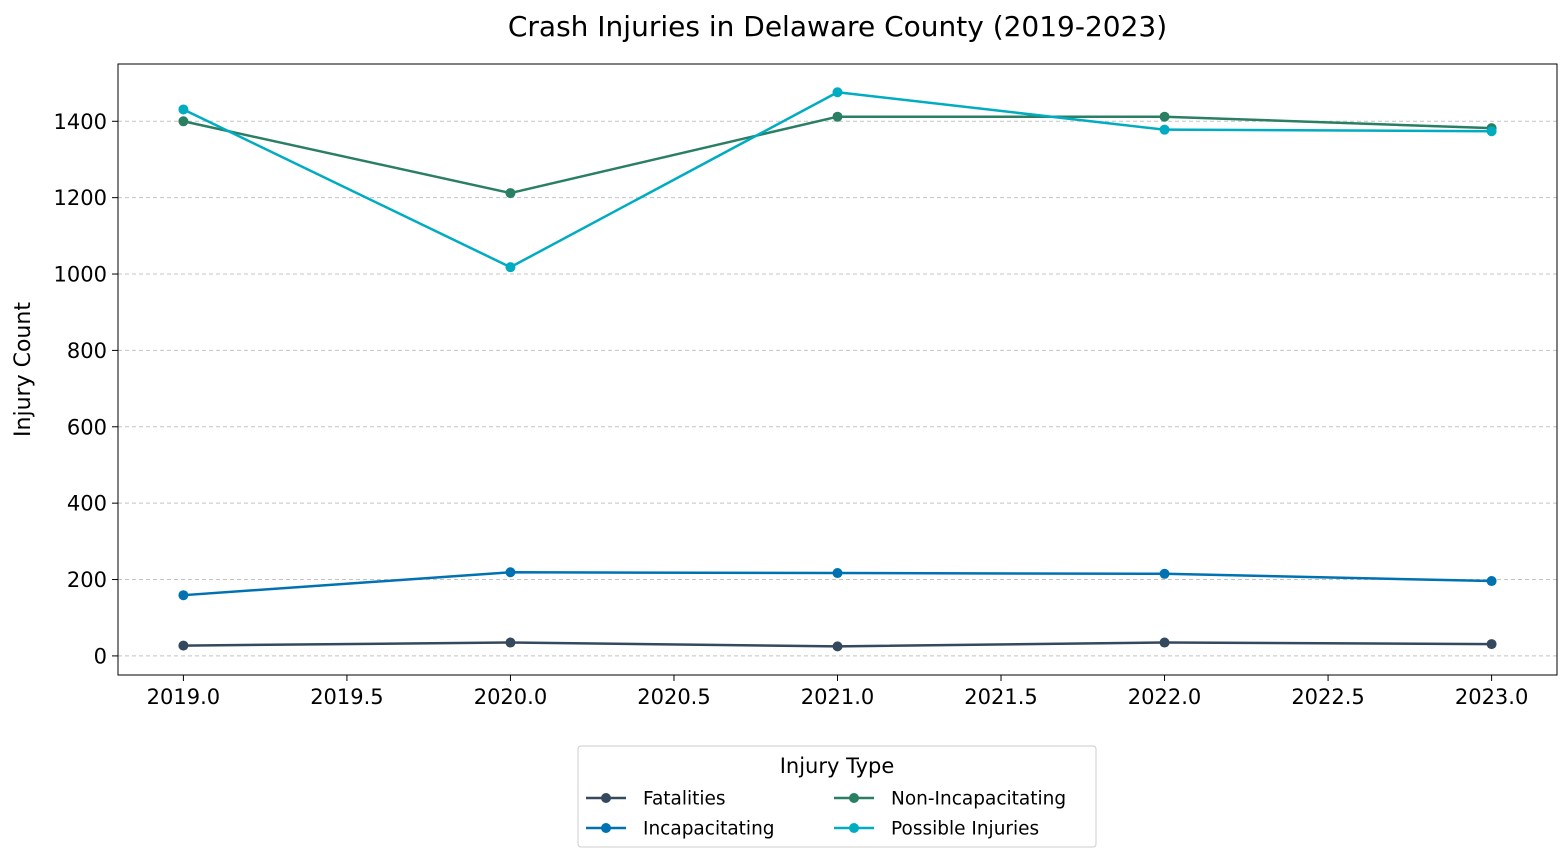 The height and width of the screenshot is (857, 1565). What do you see at coordinates (673, 697) in the screenshot?
I see `x-tick-label: 2020.5` at bounding box center [673, 697].